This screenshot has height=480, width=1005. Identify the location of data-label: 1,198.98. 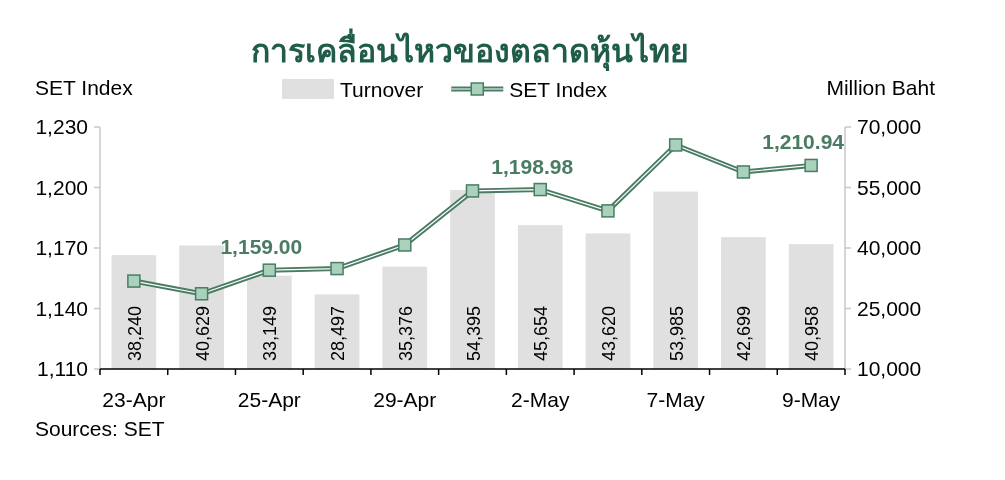
(532, 166).